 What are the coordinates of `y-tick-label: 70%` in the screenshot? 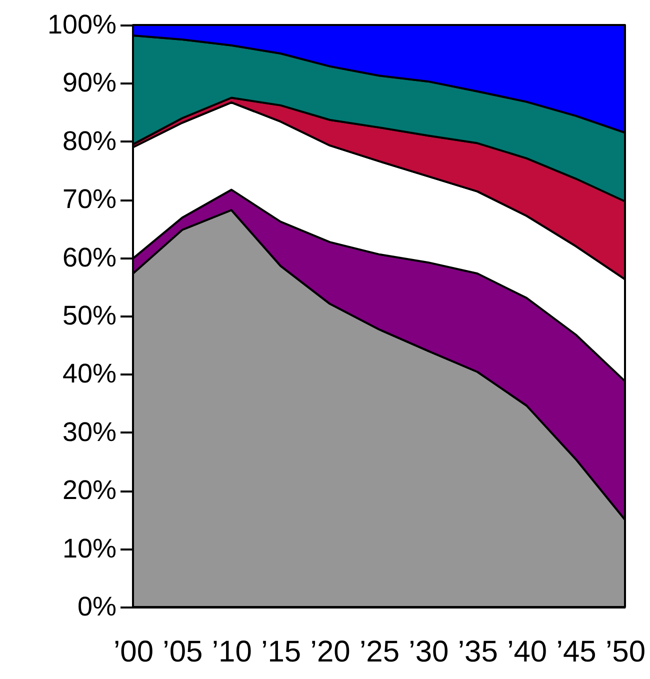 It's located at (89, 199).